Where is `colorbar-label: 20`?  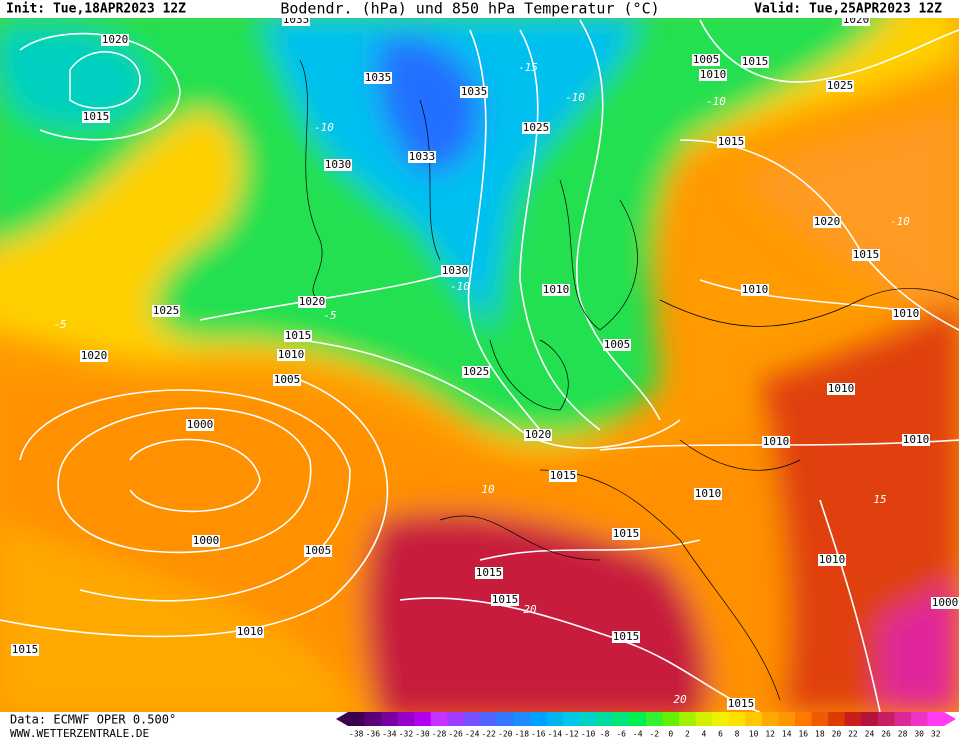
colorbar-label: 20 is located at coordinates (837, 734).